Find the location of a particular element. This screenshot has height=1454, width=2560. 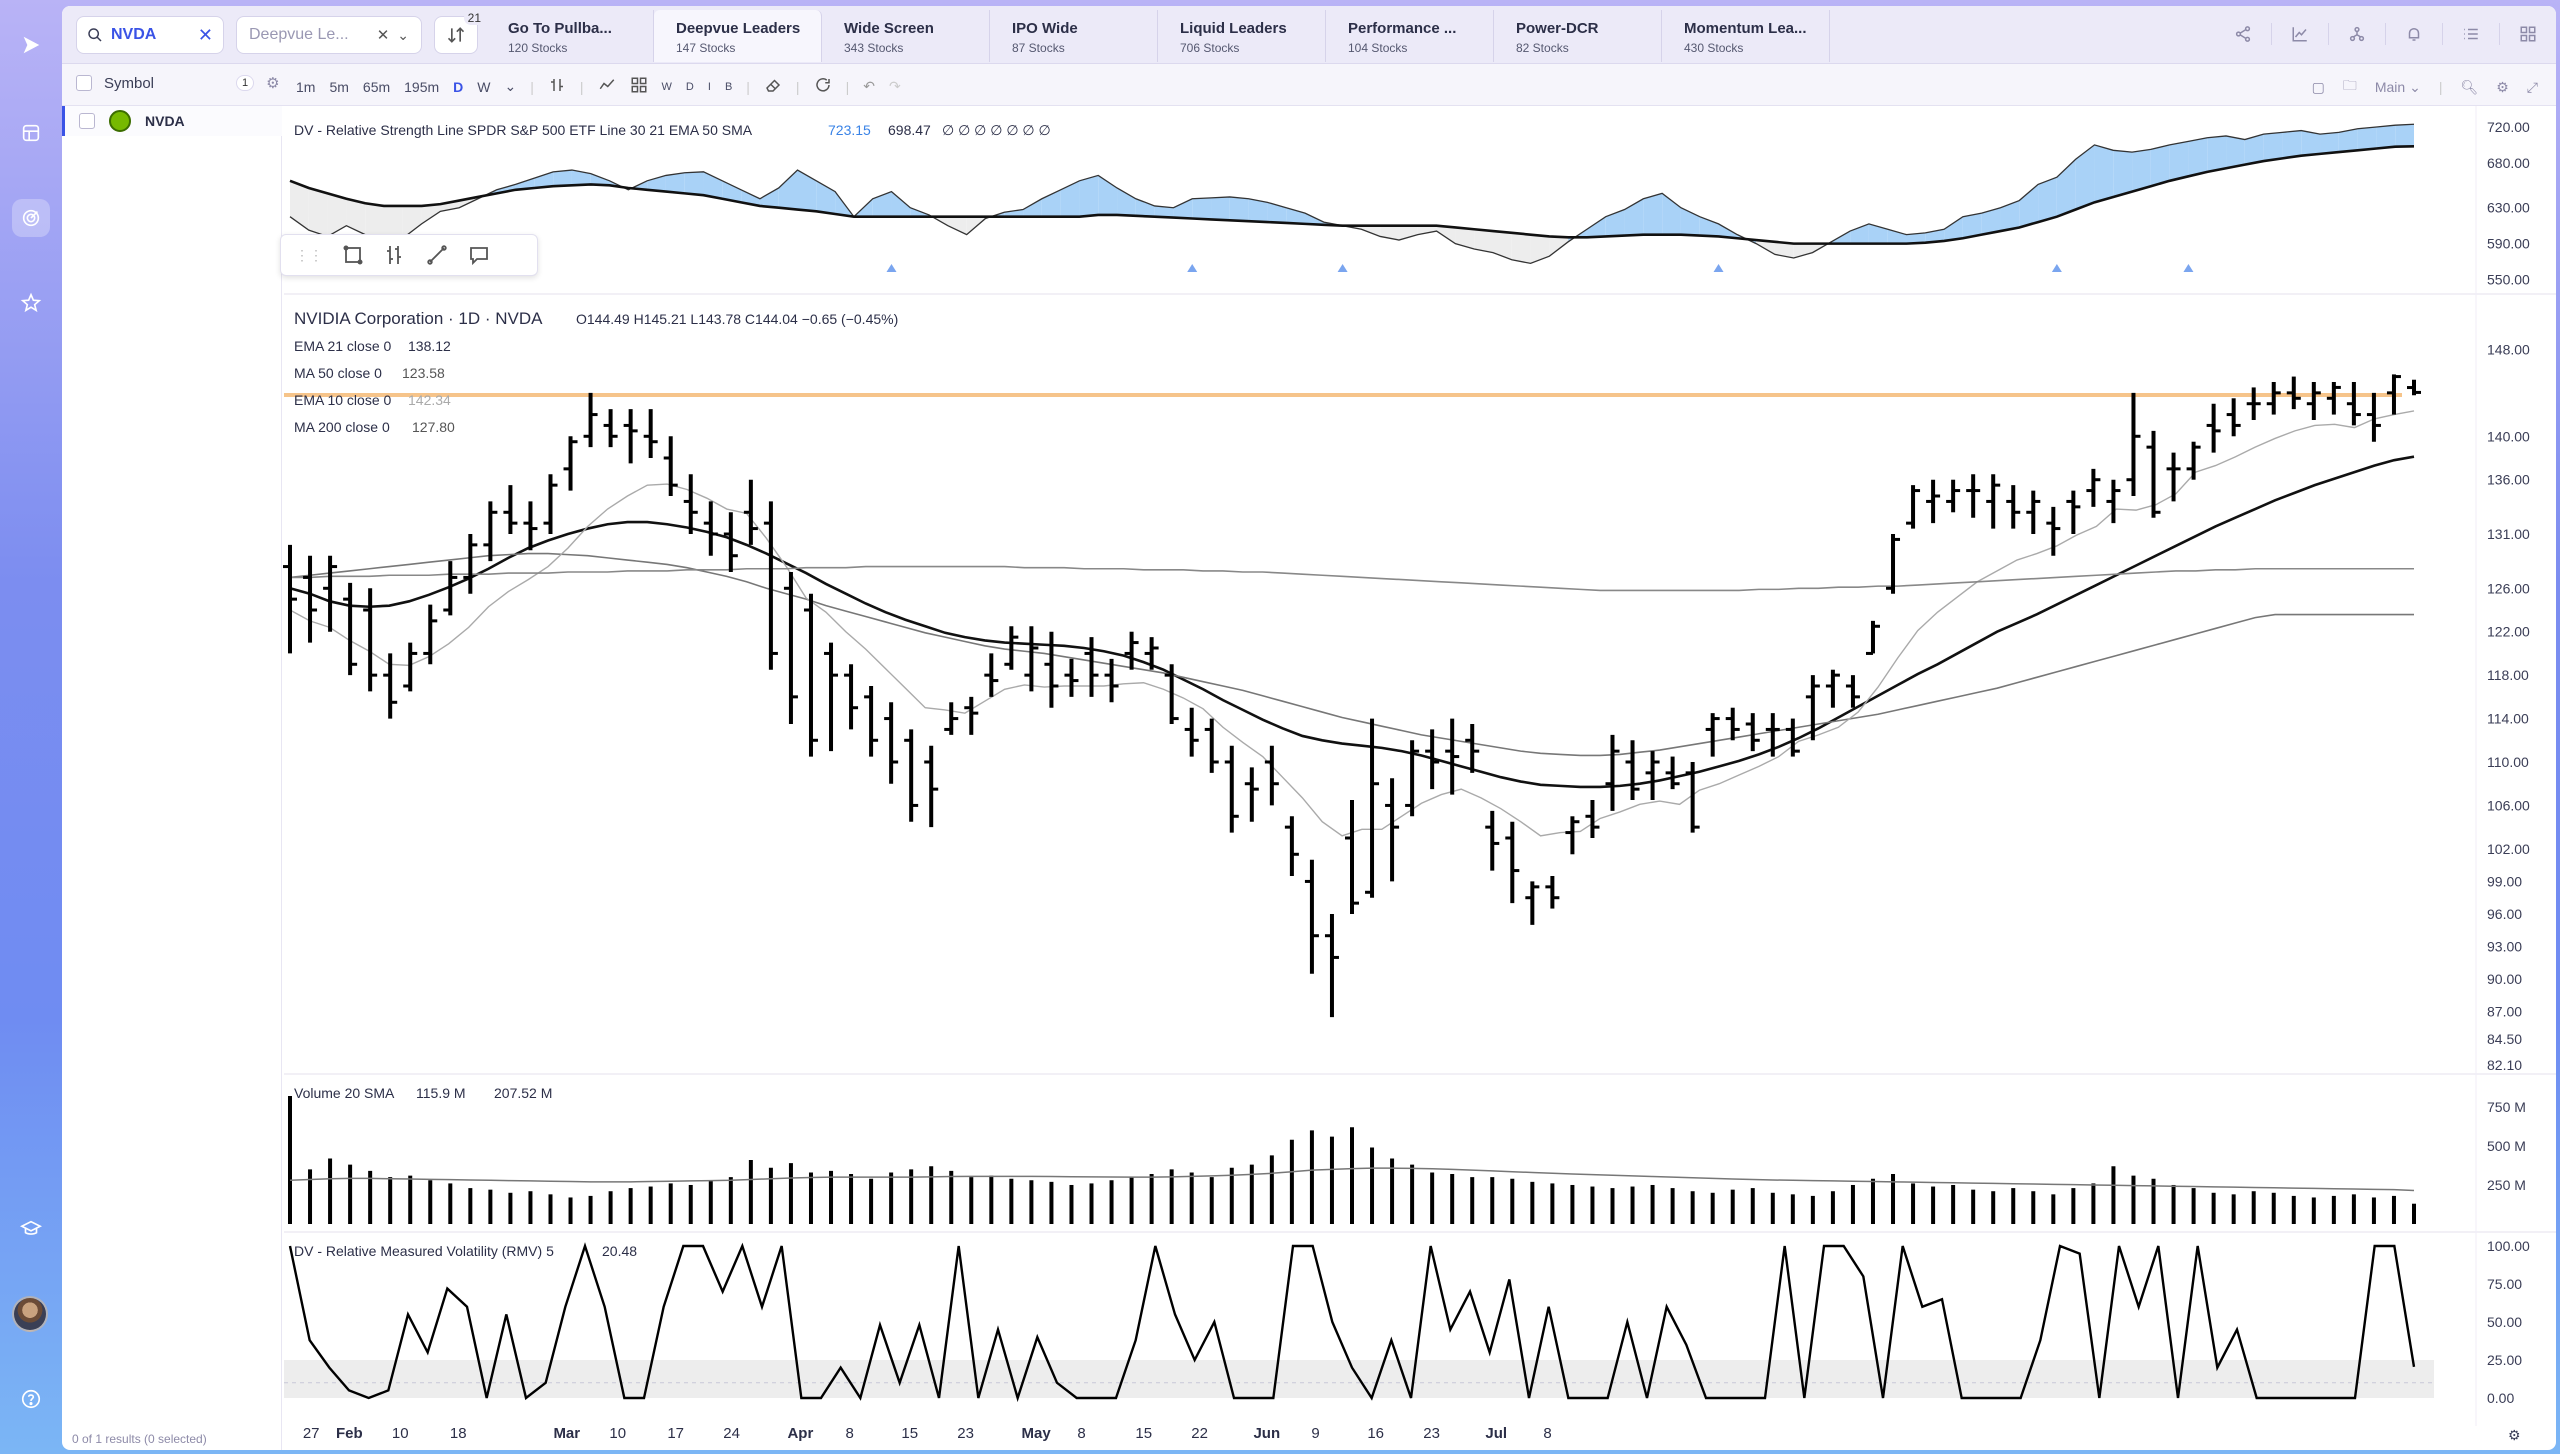

interval-w: W is located at coordinates (484, 86).